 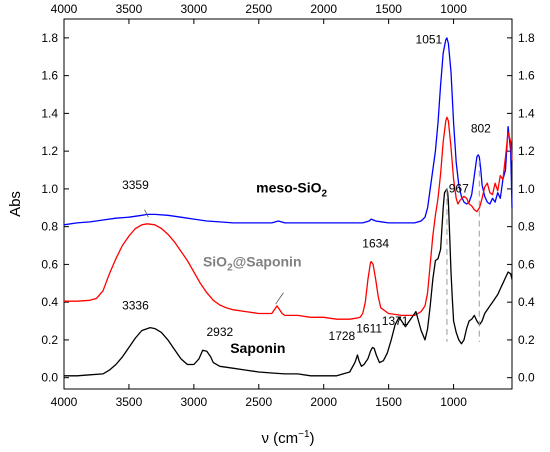 What do you see at coordinates (49, 340) in the screenshot?
I see `y-tick-label-left: 0.2` at bounding box center [49, 340].